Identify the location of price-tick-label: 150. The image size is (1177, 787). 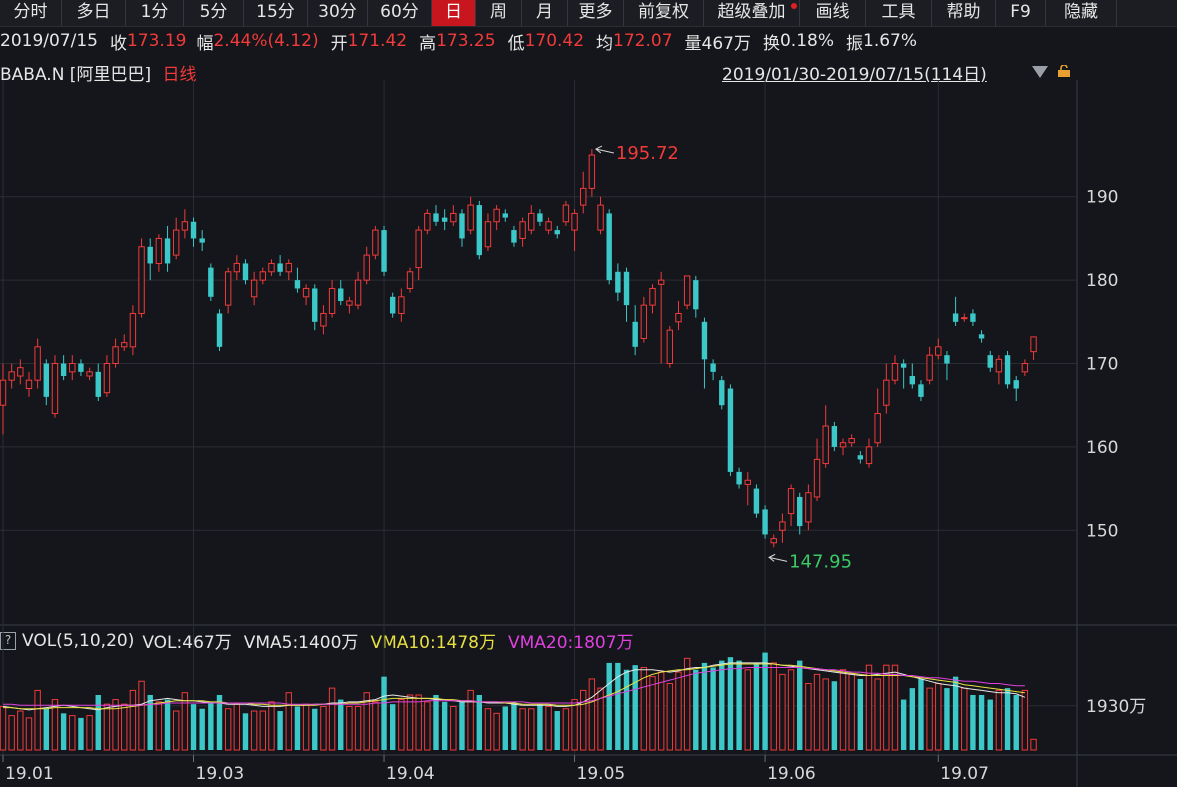
(1102, 531).